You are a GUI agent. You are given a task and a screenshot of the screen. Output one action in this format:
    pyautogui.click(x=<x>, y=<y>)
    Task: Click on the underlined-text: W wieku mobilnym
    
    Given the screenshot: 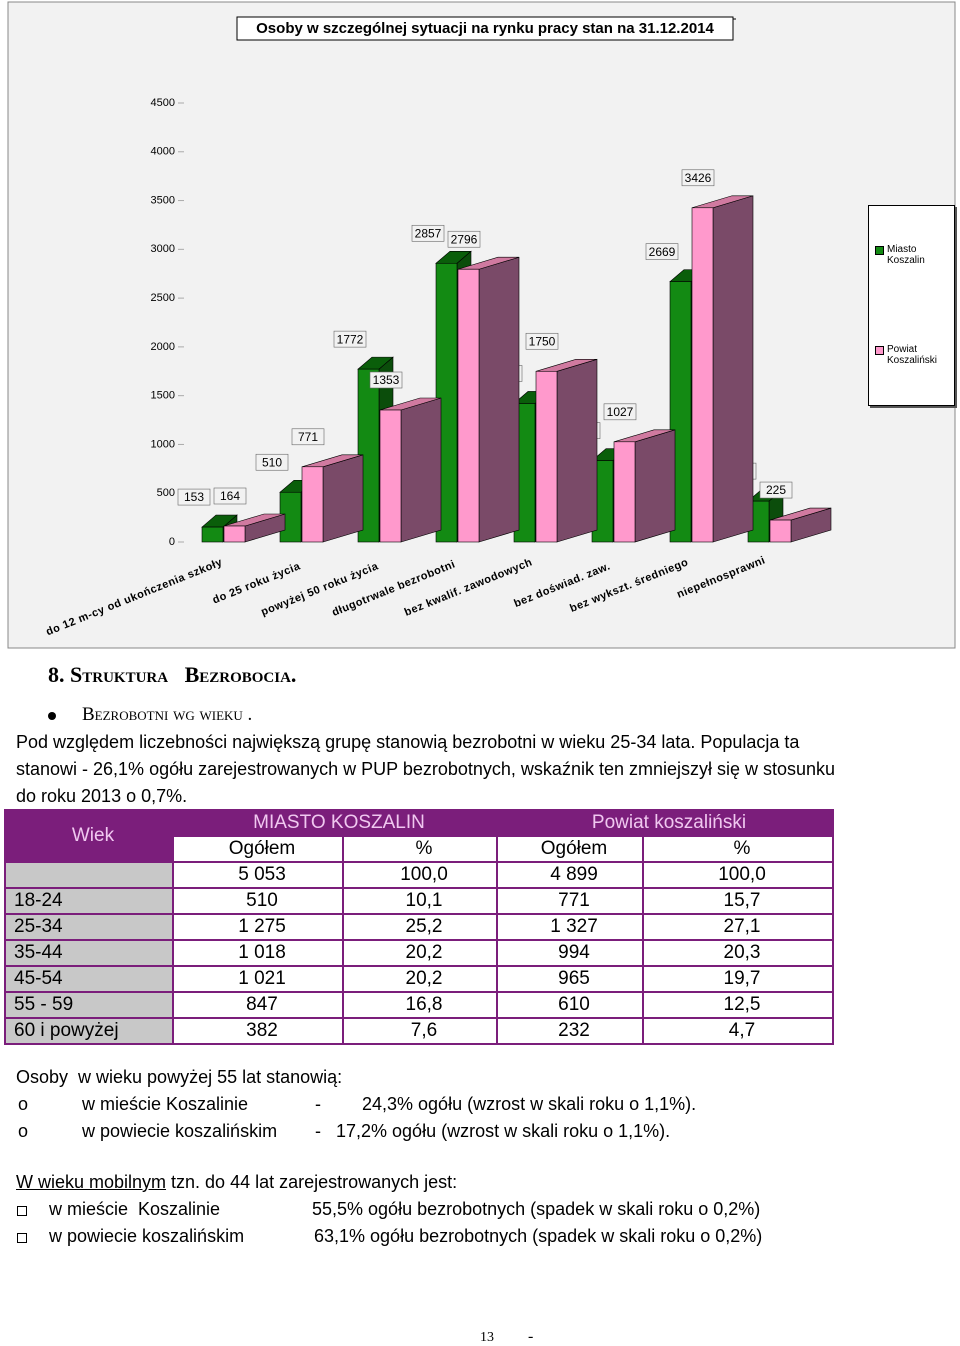 What is the action you would take?
    pyautogui.click(x=91, y=1182)
    